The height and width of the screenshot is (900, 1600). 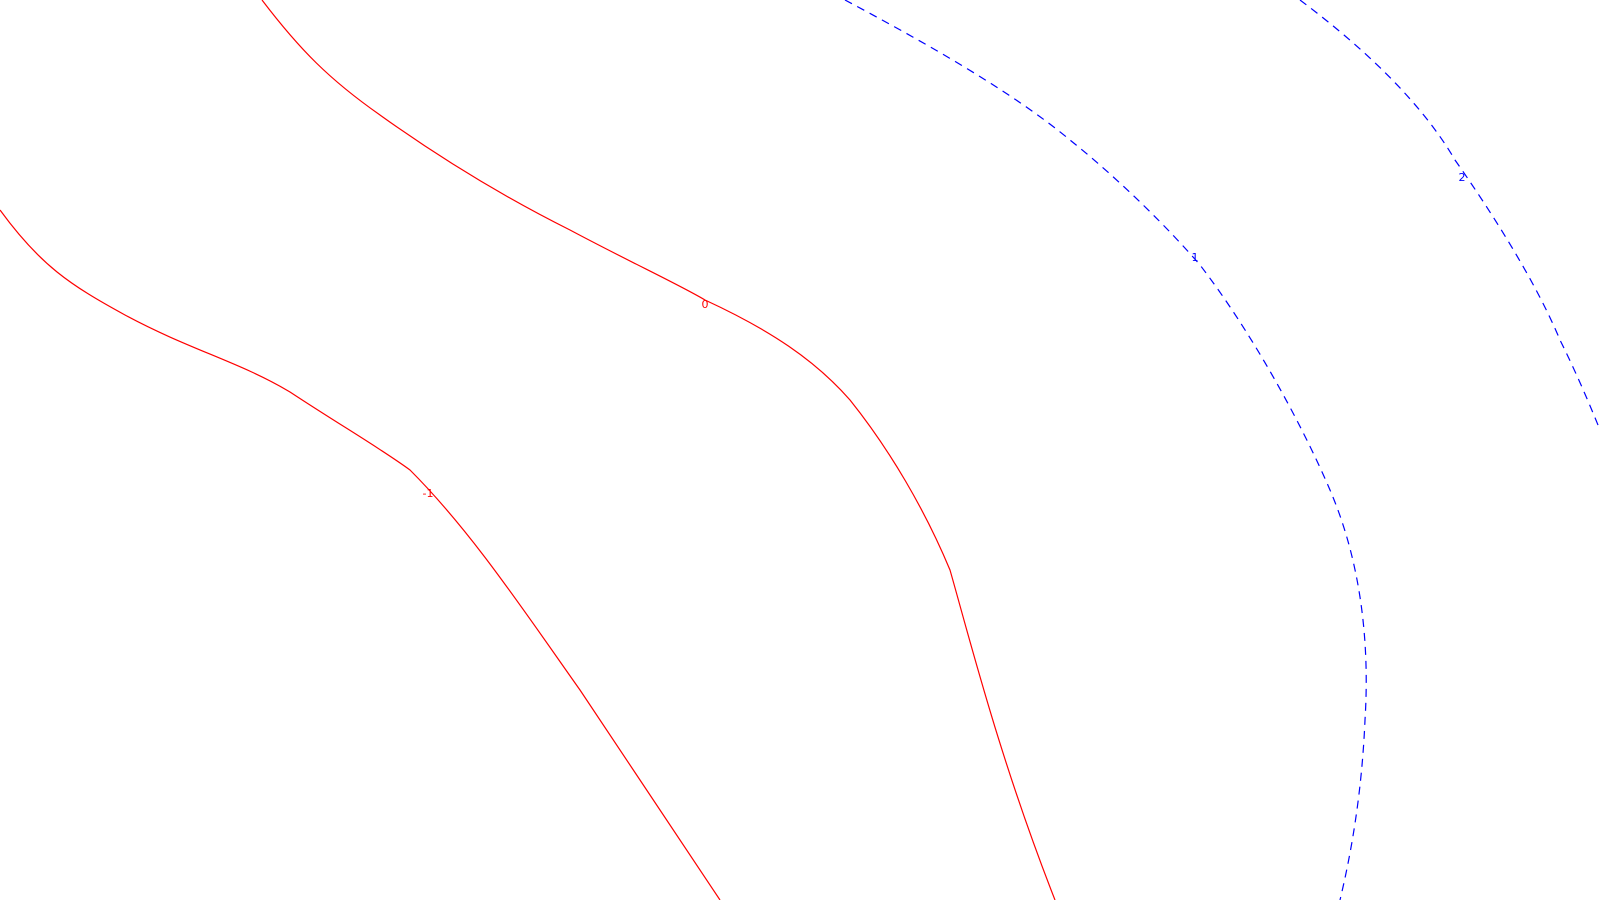 I want to click on contour-label-2: 2, so click(x=1462, y=177).